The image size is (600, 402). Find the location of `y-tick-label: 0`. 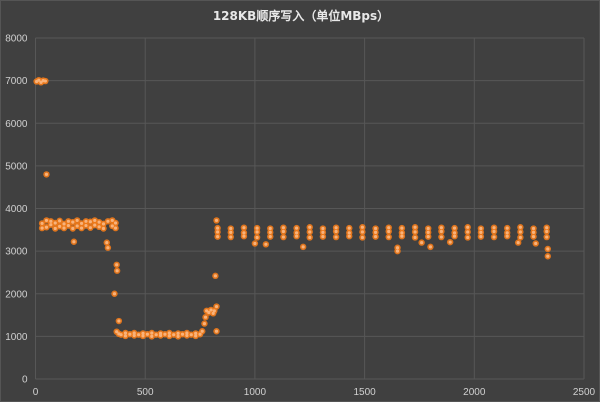

y-tick-label: 0 is located at coordinates (25, 380).